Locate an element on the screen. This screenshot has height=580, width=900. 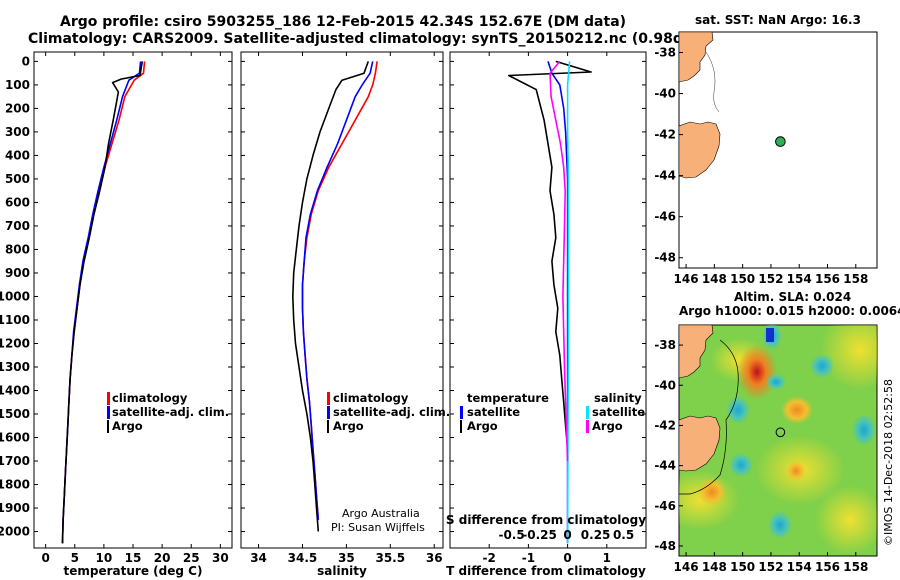
difference-xlabel-top: S difference from climatology is located at coordinates (546, 520).